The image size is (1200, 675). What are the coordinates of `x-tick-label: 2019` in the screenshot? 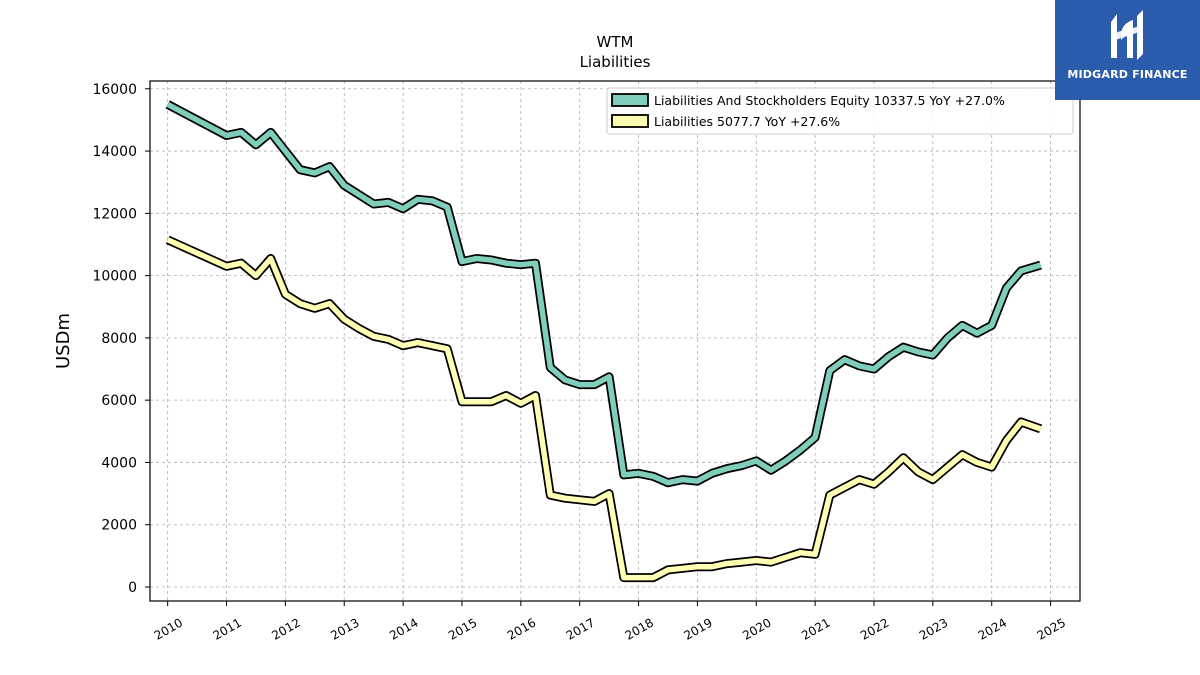 It's located at (697, 628).